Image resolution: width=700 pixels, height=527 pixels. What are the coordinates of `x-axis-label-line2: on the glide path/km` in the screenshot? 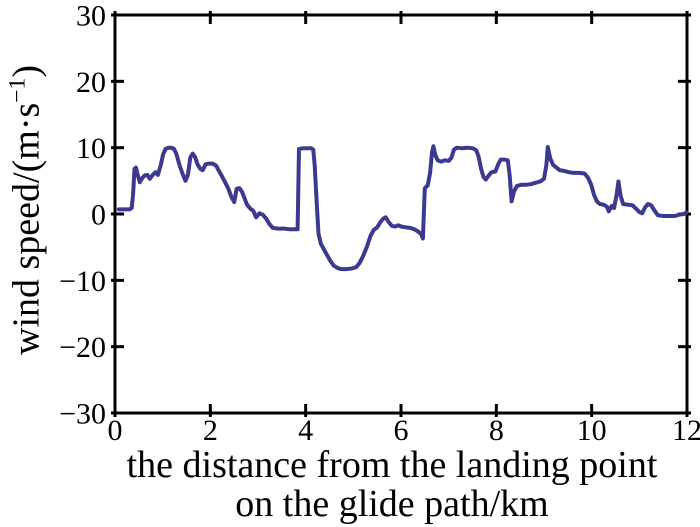 It's located at (392, 503).